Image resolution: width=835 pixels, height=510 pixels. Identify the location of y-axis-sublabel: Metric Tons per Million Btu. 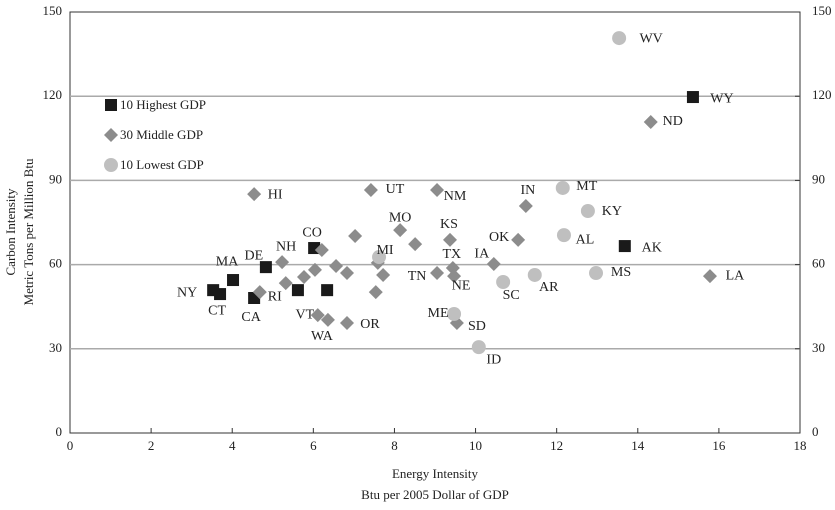
(28, 231).